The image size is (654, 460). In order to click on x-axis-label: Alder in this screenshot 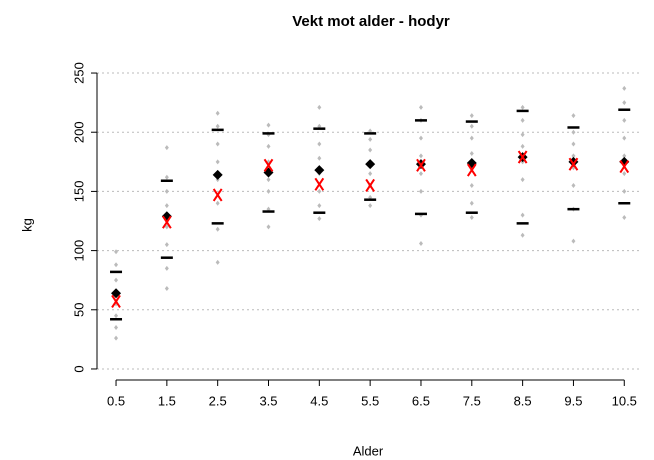, I will do `click(368, 450)`.